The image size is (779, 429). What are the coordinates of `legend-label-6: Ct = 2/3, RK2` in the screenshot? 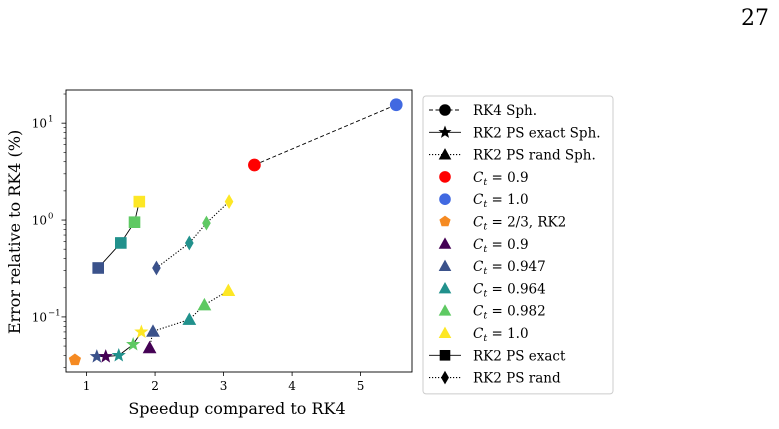 It's located at (519, 224).